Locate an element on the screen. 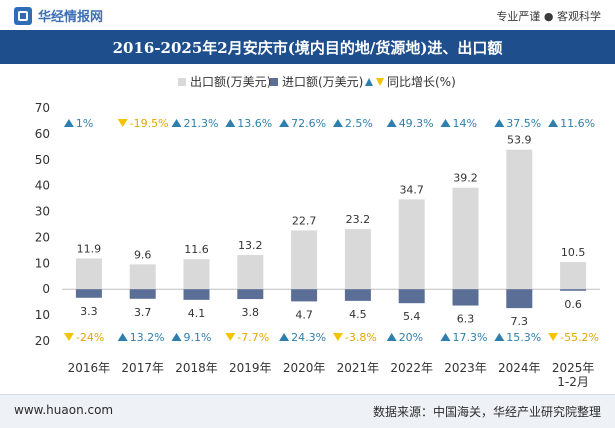 Image resolution: width=615 pixels, height=428 pixels. import-growth-label: 17.3% is located at coordinates (464, 337).